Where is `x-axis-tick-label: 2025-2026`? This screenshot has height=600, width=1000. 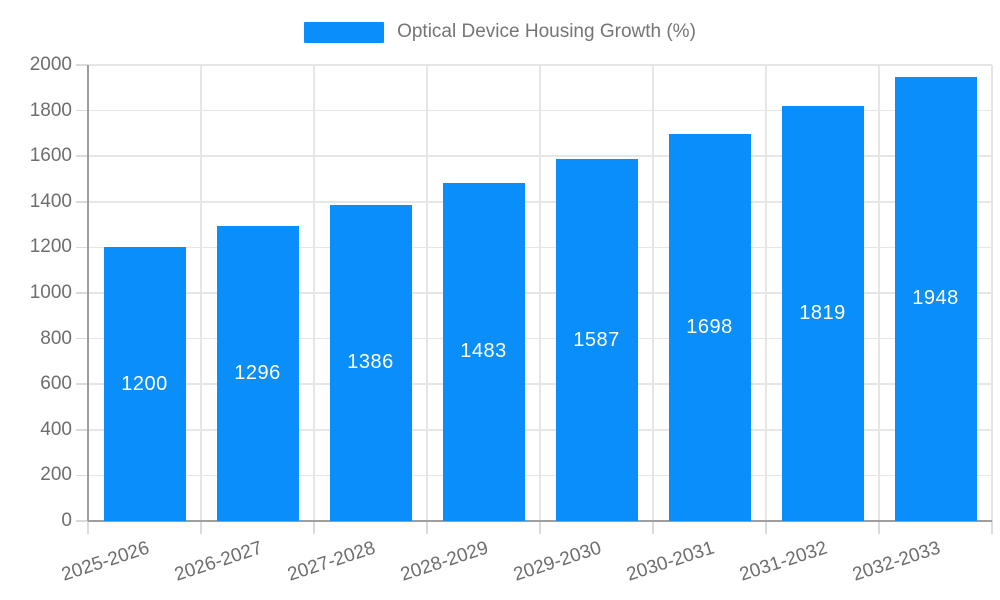
x-axis-tick-label: 2025-2026 is located at coordinates (105, 561).